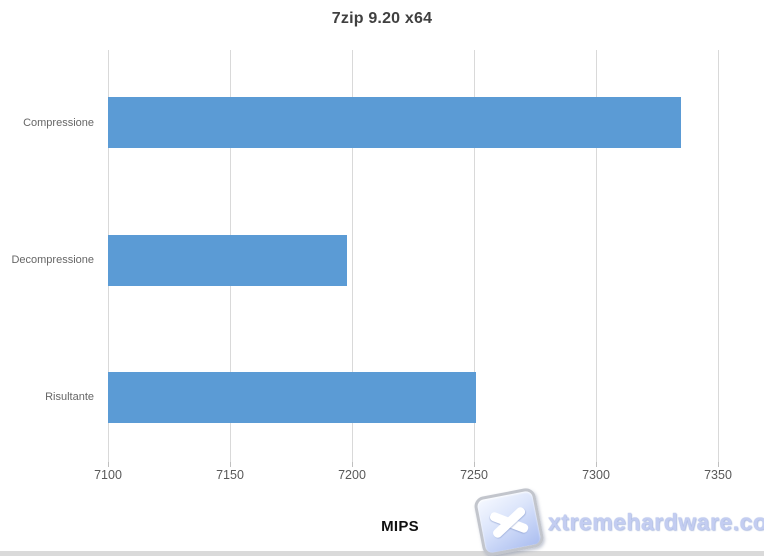 The width and height of the screenshot is (764, 556). I want to click on bar-risultante, so click(292, 397).